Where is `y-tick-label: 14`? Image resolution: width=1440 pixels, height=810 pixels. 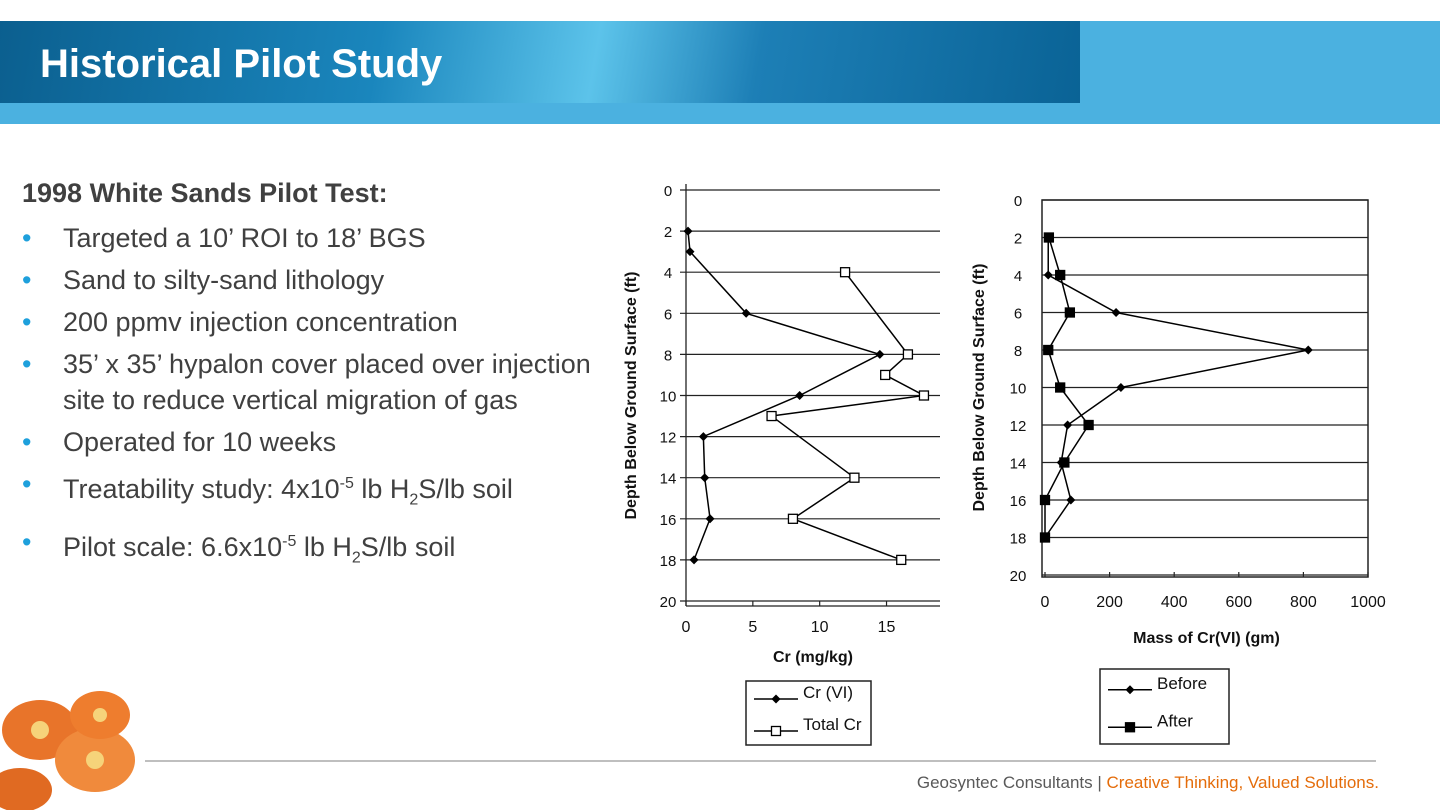
y-tick-label: 14 is located at coordinates (1018, 464).